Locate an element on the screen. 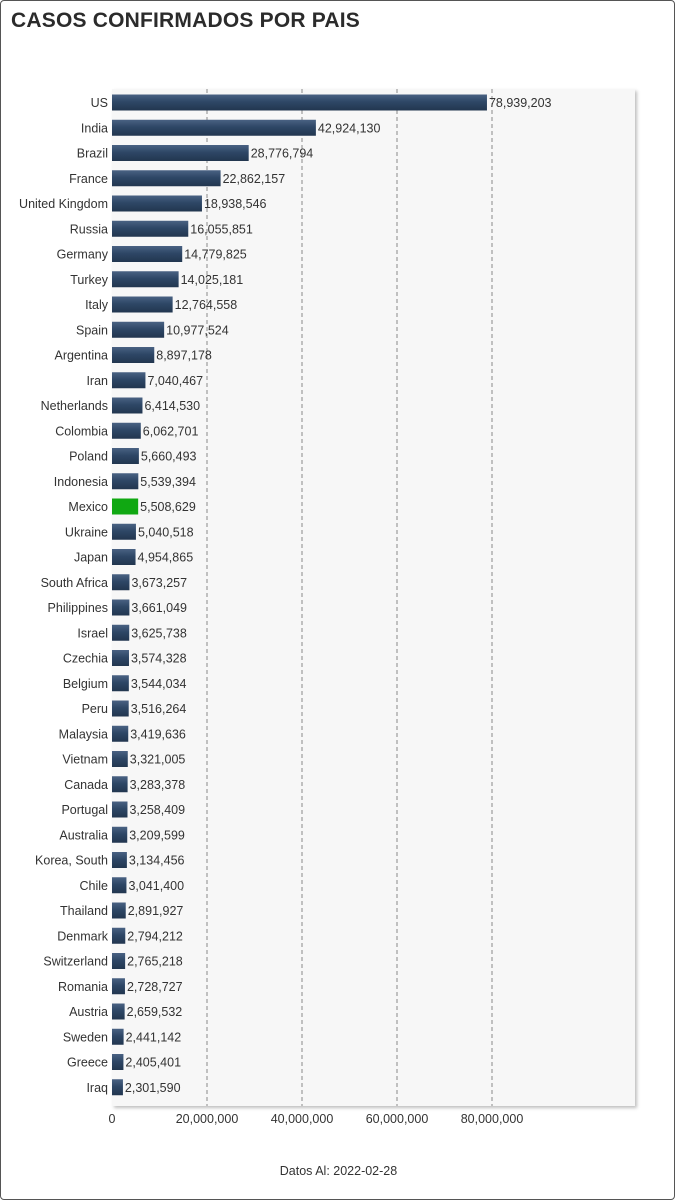  value-label: 8,897,178 is located at coordinates (184, 356).